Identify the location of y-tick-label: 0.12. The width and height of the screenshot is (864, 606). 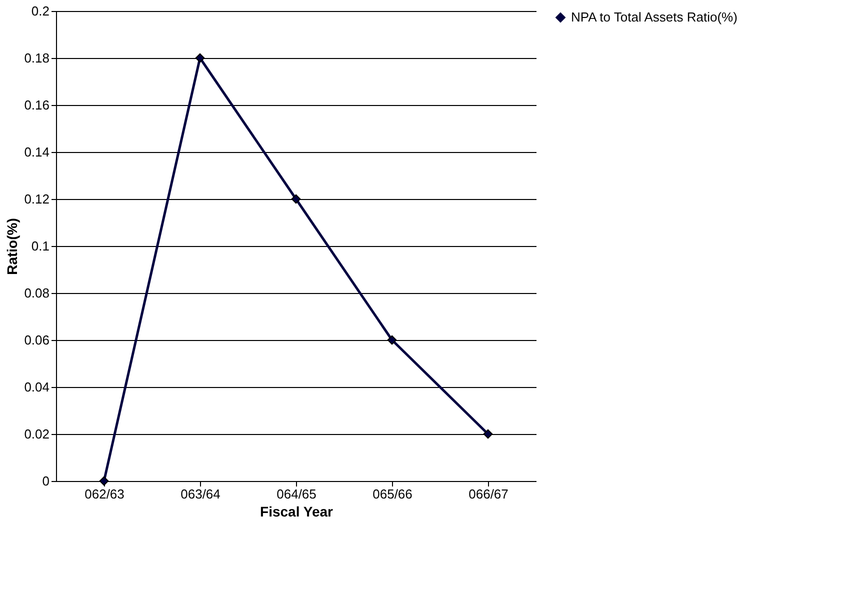
(37, 199).